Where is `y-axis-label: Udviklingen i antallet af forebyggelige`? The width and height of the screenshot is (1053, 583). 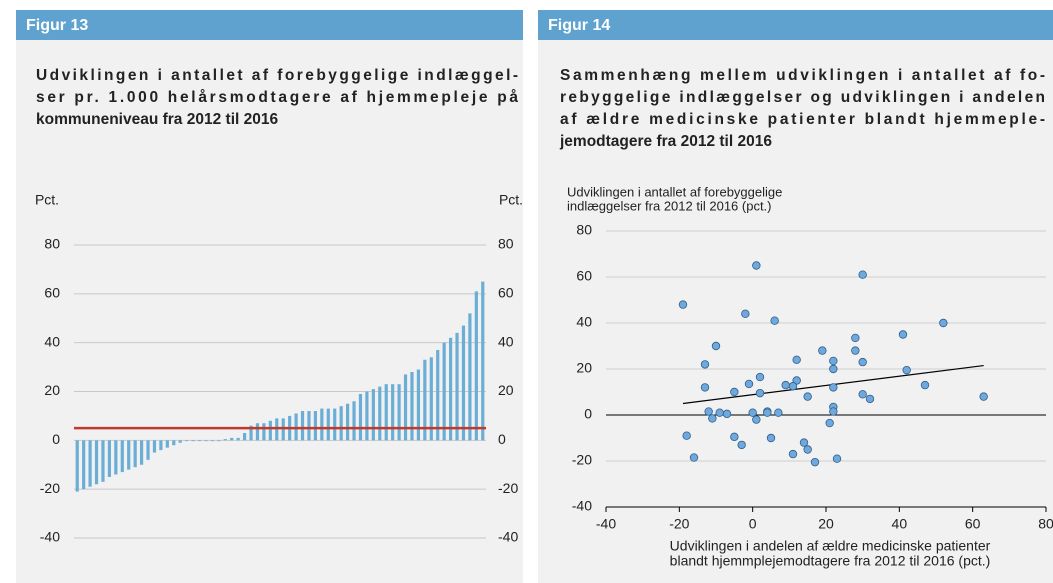
y-axis-label: Udviklingen i antallet af forebyggelige is located at coordinates (674, 191).